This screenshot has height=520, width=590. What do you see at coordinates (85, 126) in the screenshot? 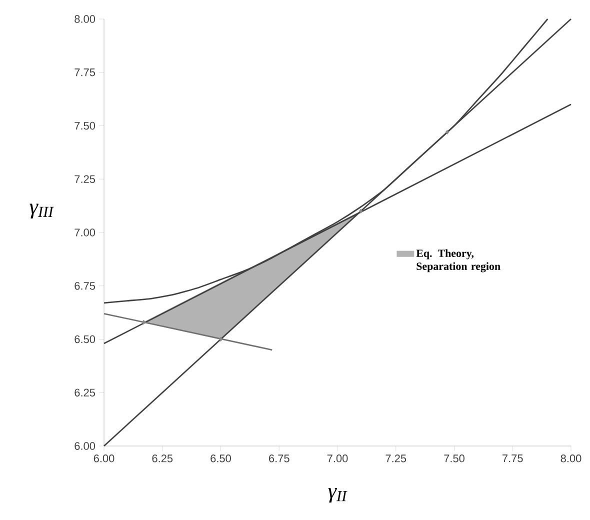
I see `y-tick-label: 7.50` at bounding box center [85, 126].